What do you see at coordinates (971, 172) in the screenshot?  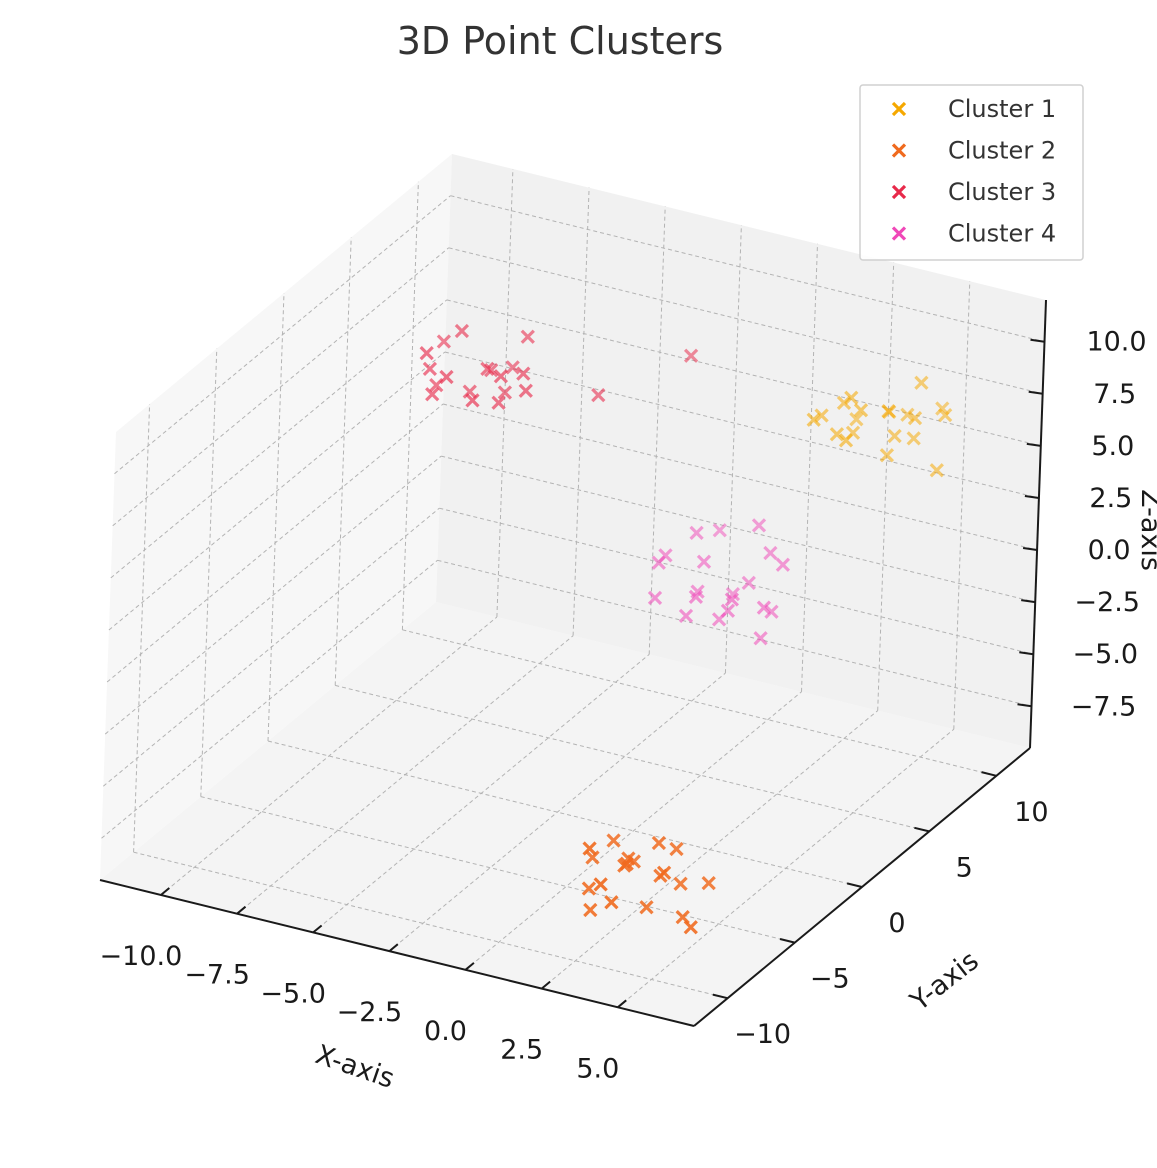 I see `legend-box` at bounding box center [971, 172].